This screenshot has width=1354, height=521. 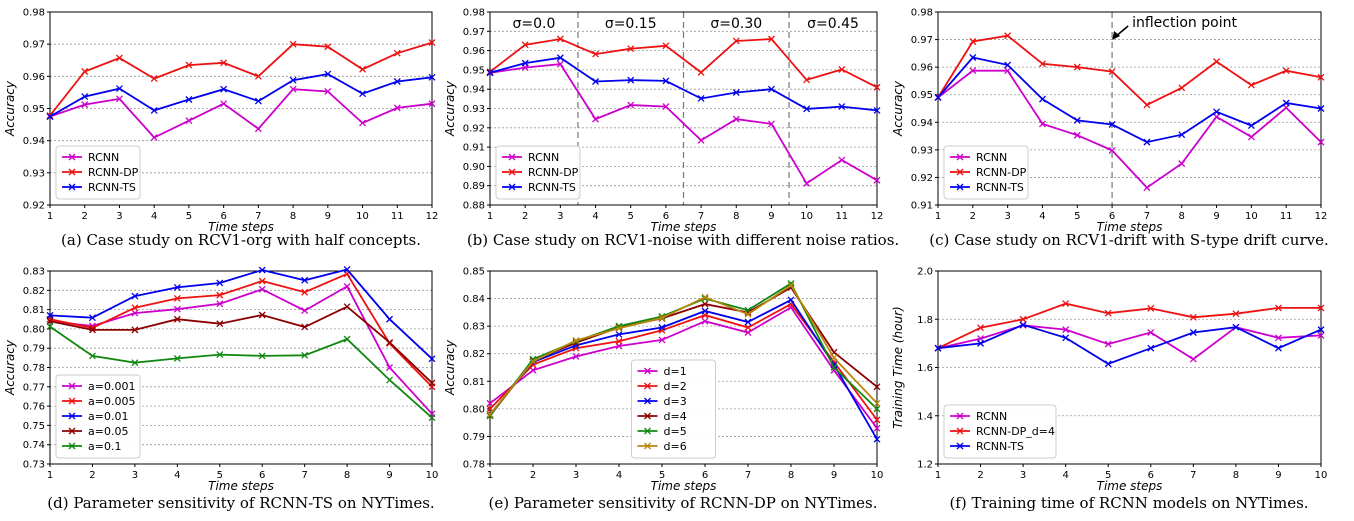 What do you see at coordinates (293, 216) in the screenshot?
I see `x-tick-label: 8` at bounding box center [293, 216].